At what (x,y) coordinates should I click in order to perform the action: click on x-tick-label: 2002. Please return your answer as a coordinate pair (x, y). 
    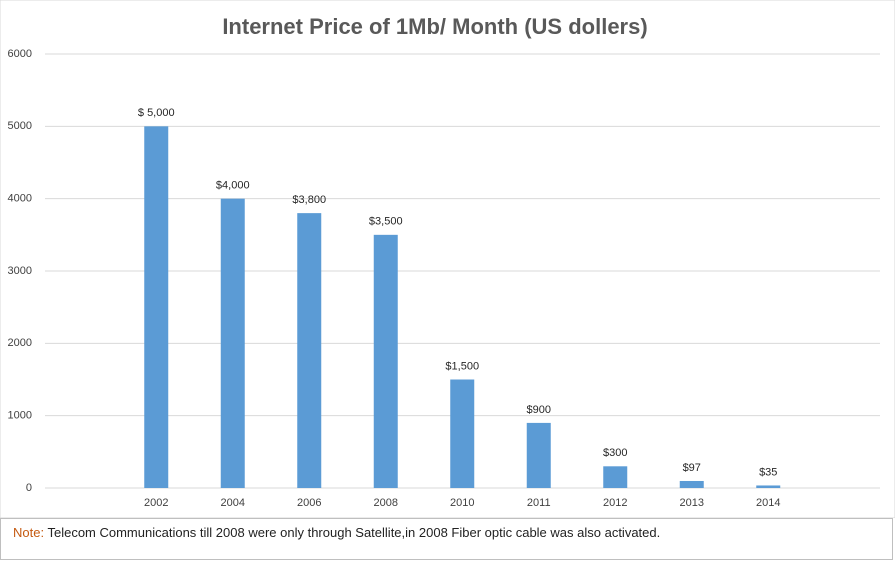
    Looking at the image, I should click on (156, 503).